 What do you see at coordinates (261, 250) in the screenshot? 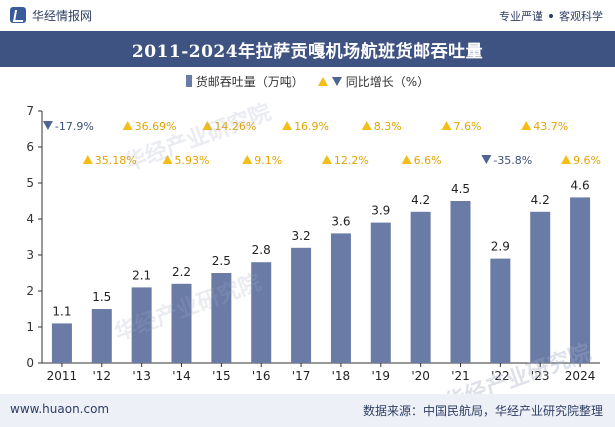
I see `bar-value-label: 2.8` at bounding box center [261, 250].